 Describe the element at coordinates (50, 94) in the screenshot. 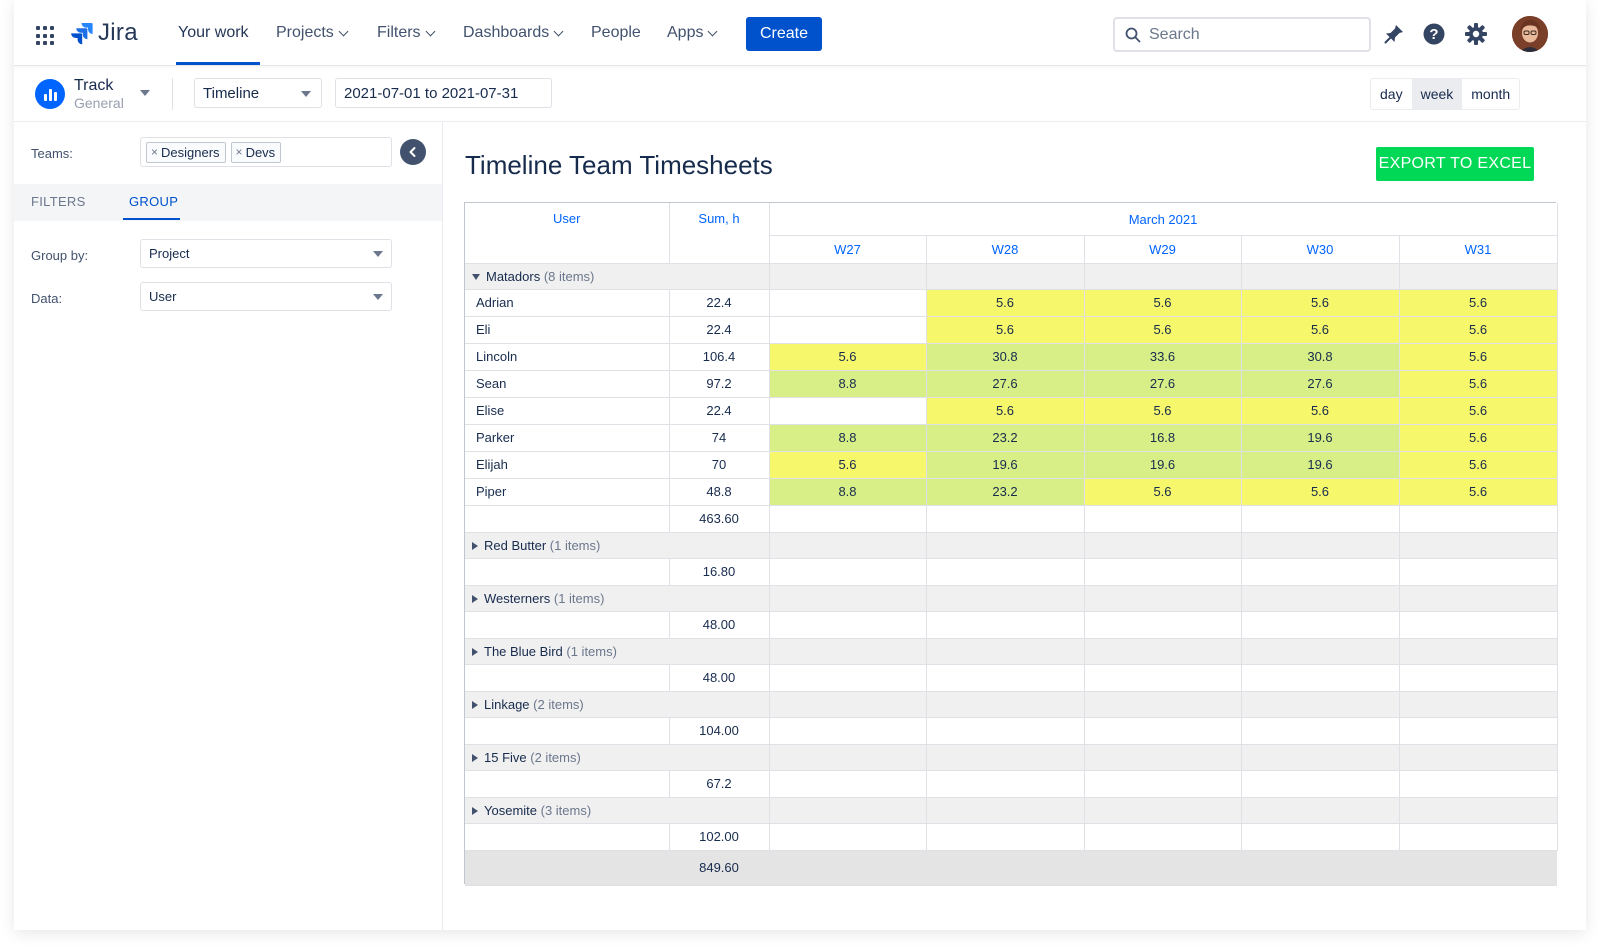

I see `project-chart-icon` at that location.